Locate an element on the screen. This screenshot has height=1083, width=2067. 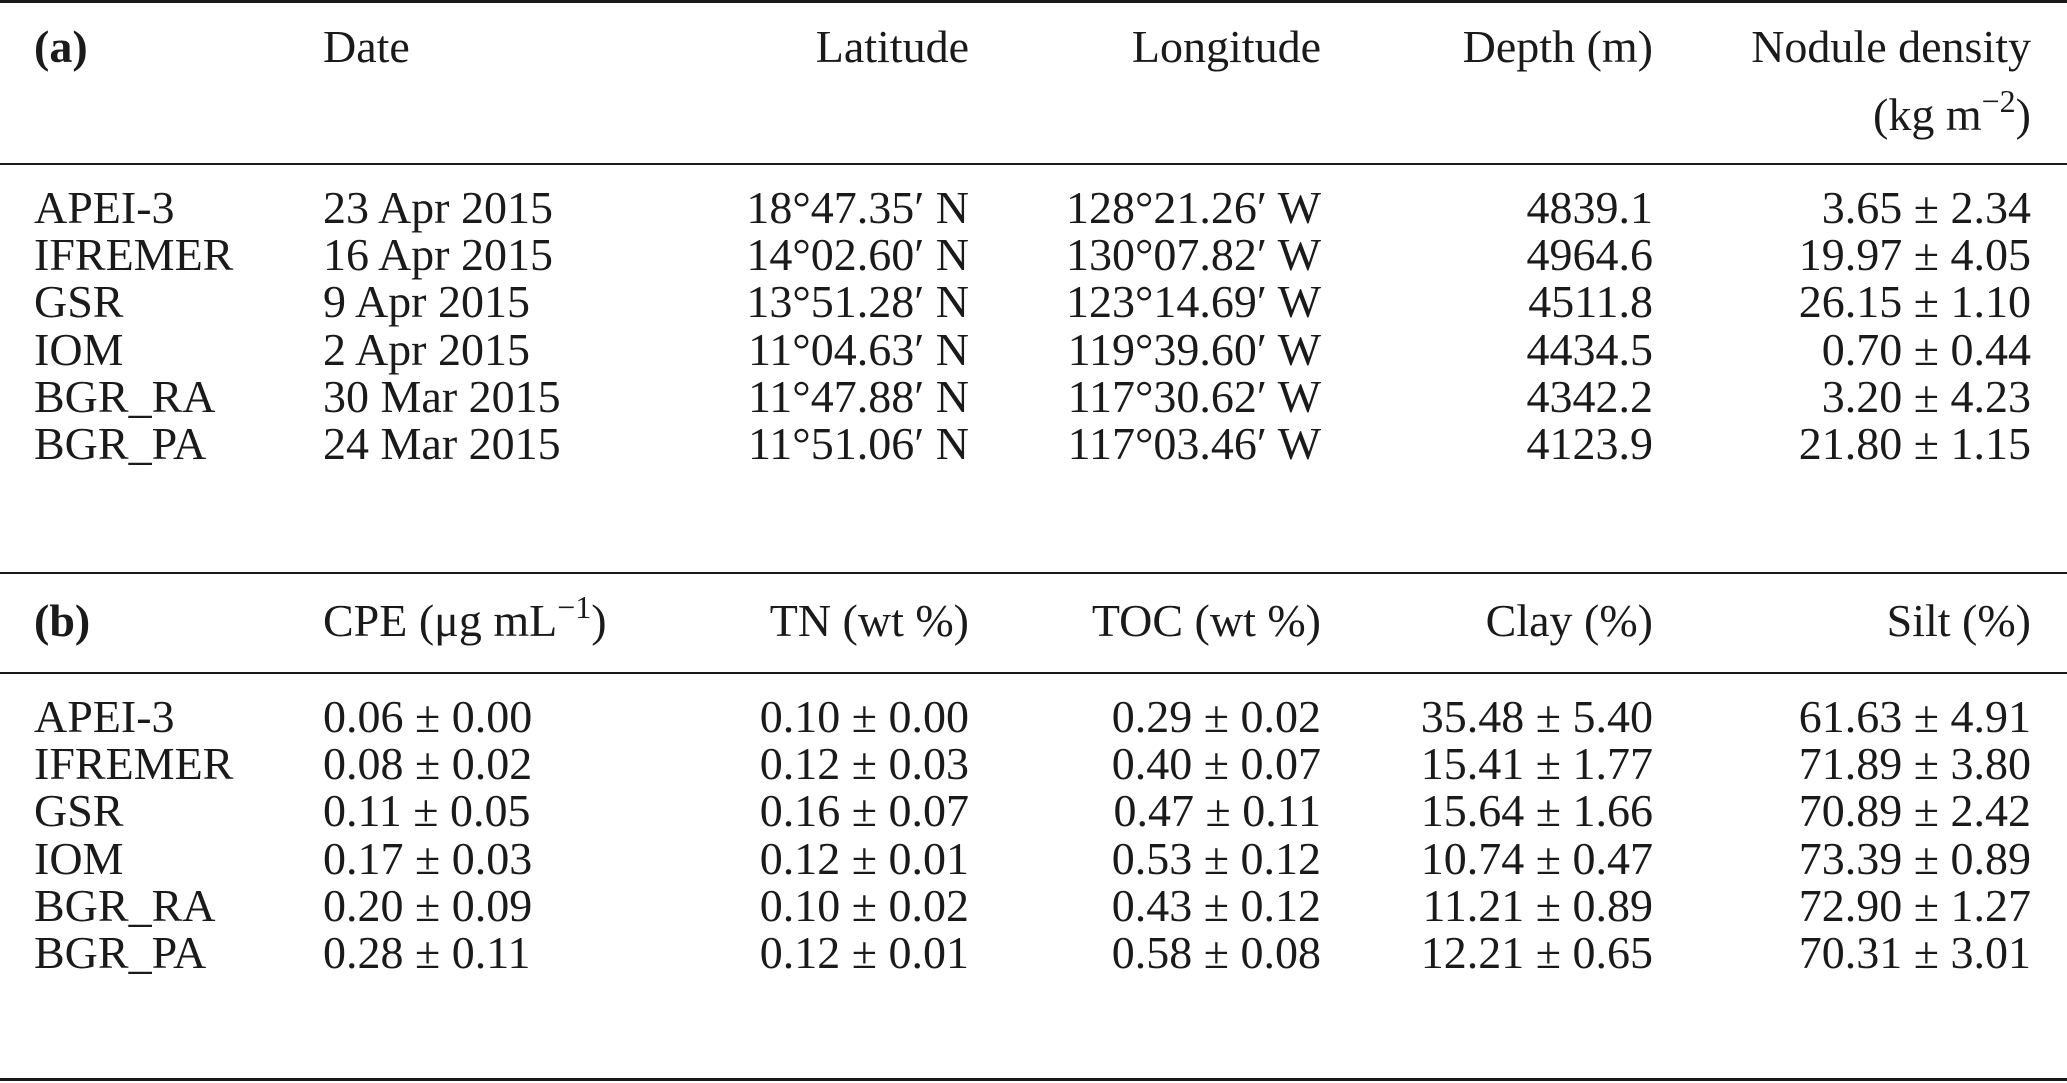
cell-clay: 11.21 ± 0.89 is located at coordinates (1537, 905).